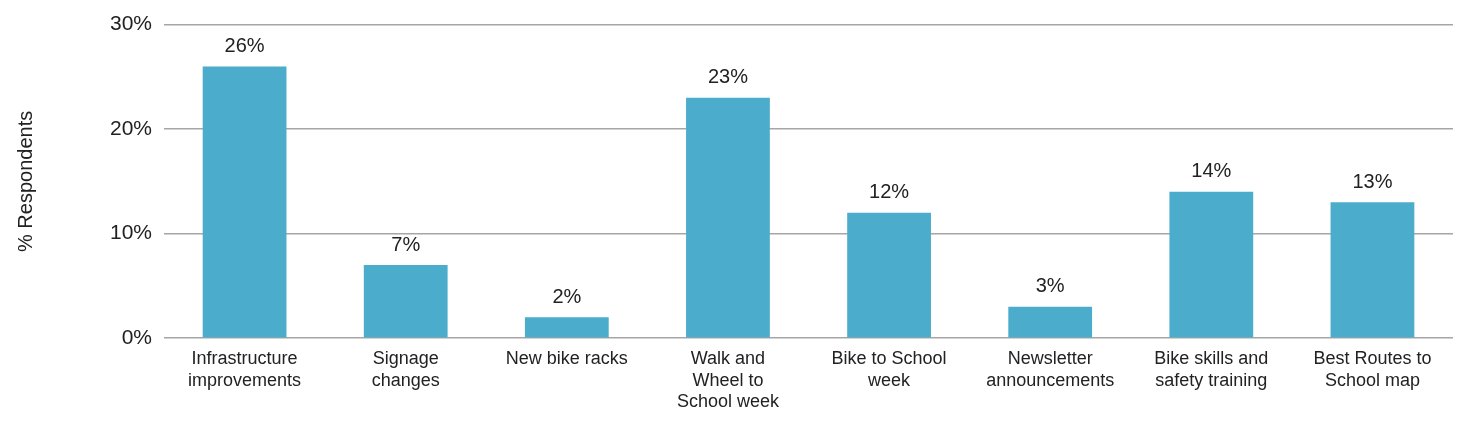  What do you see at coordinates (1372, 180) in the screenshot?
I see `data-label: 13%` at bounding box center [1372, 180].